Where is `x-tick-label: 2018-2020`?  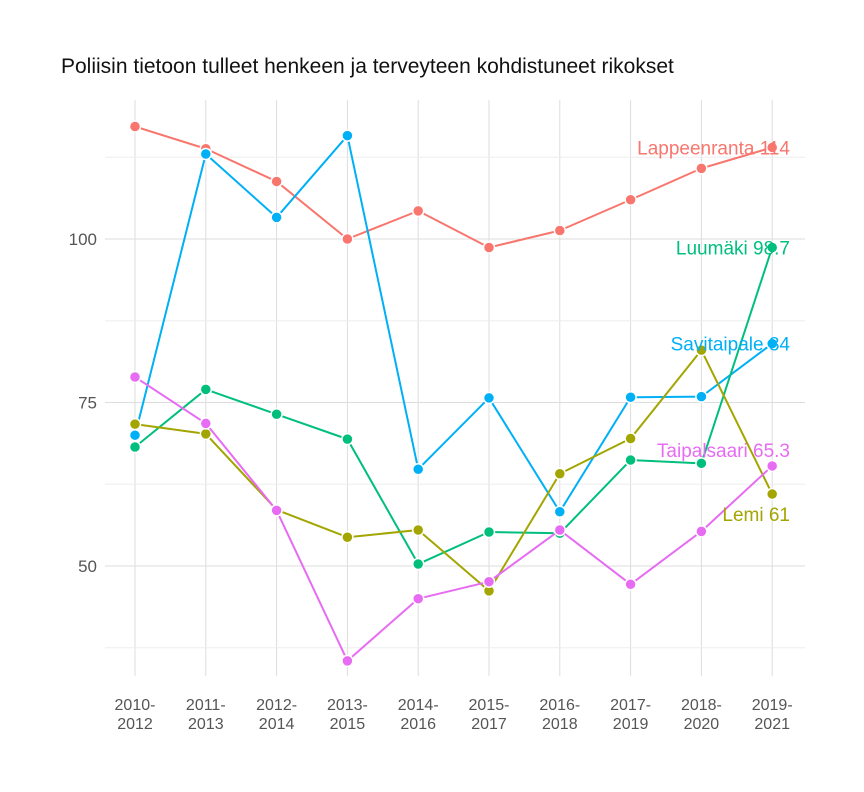 x-tick-label: 2018-2020 is located at coordinates (701, 715).